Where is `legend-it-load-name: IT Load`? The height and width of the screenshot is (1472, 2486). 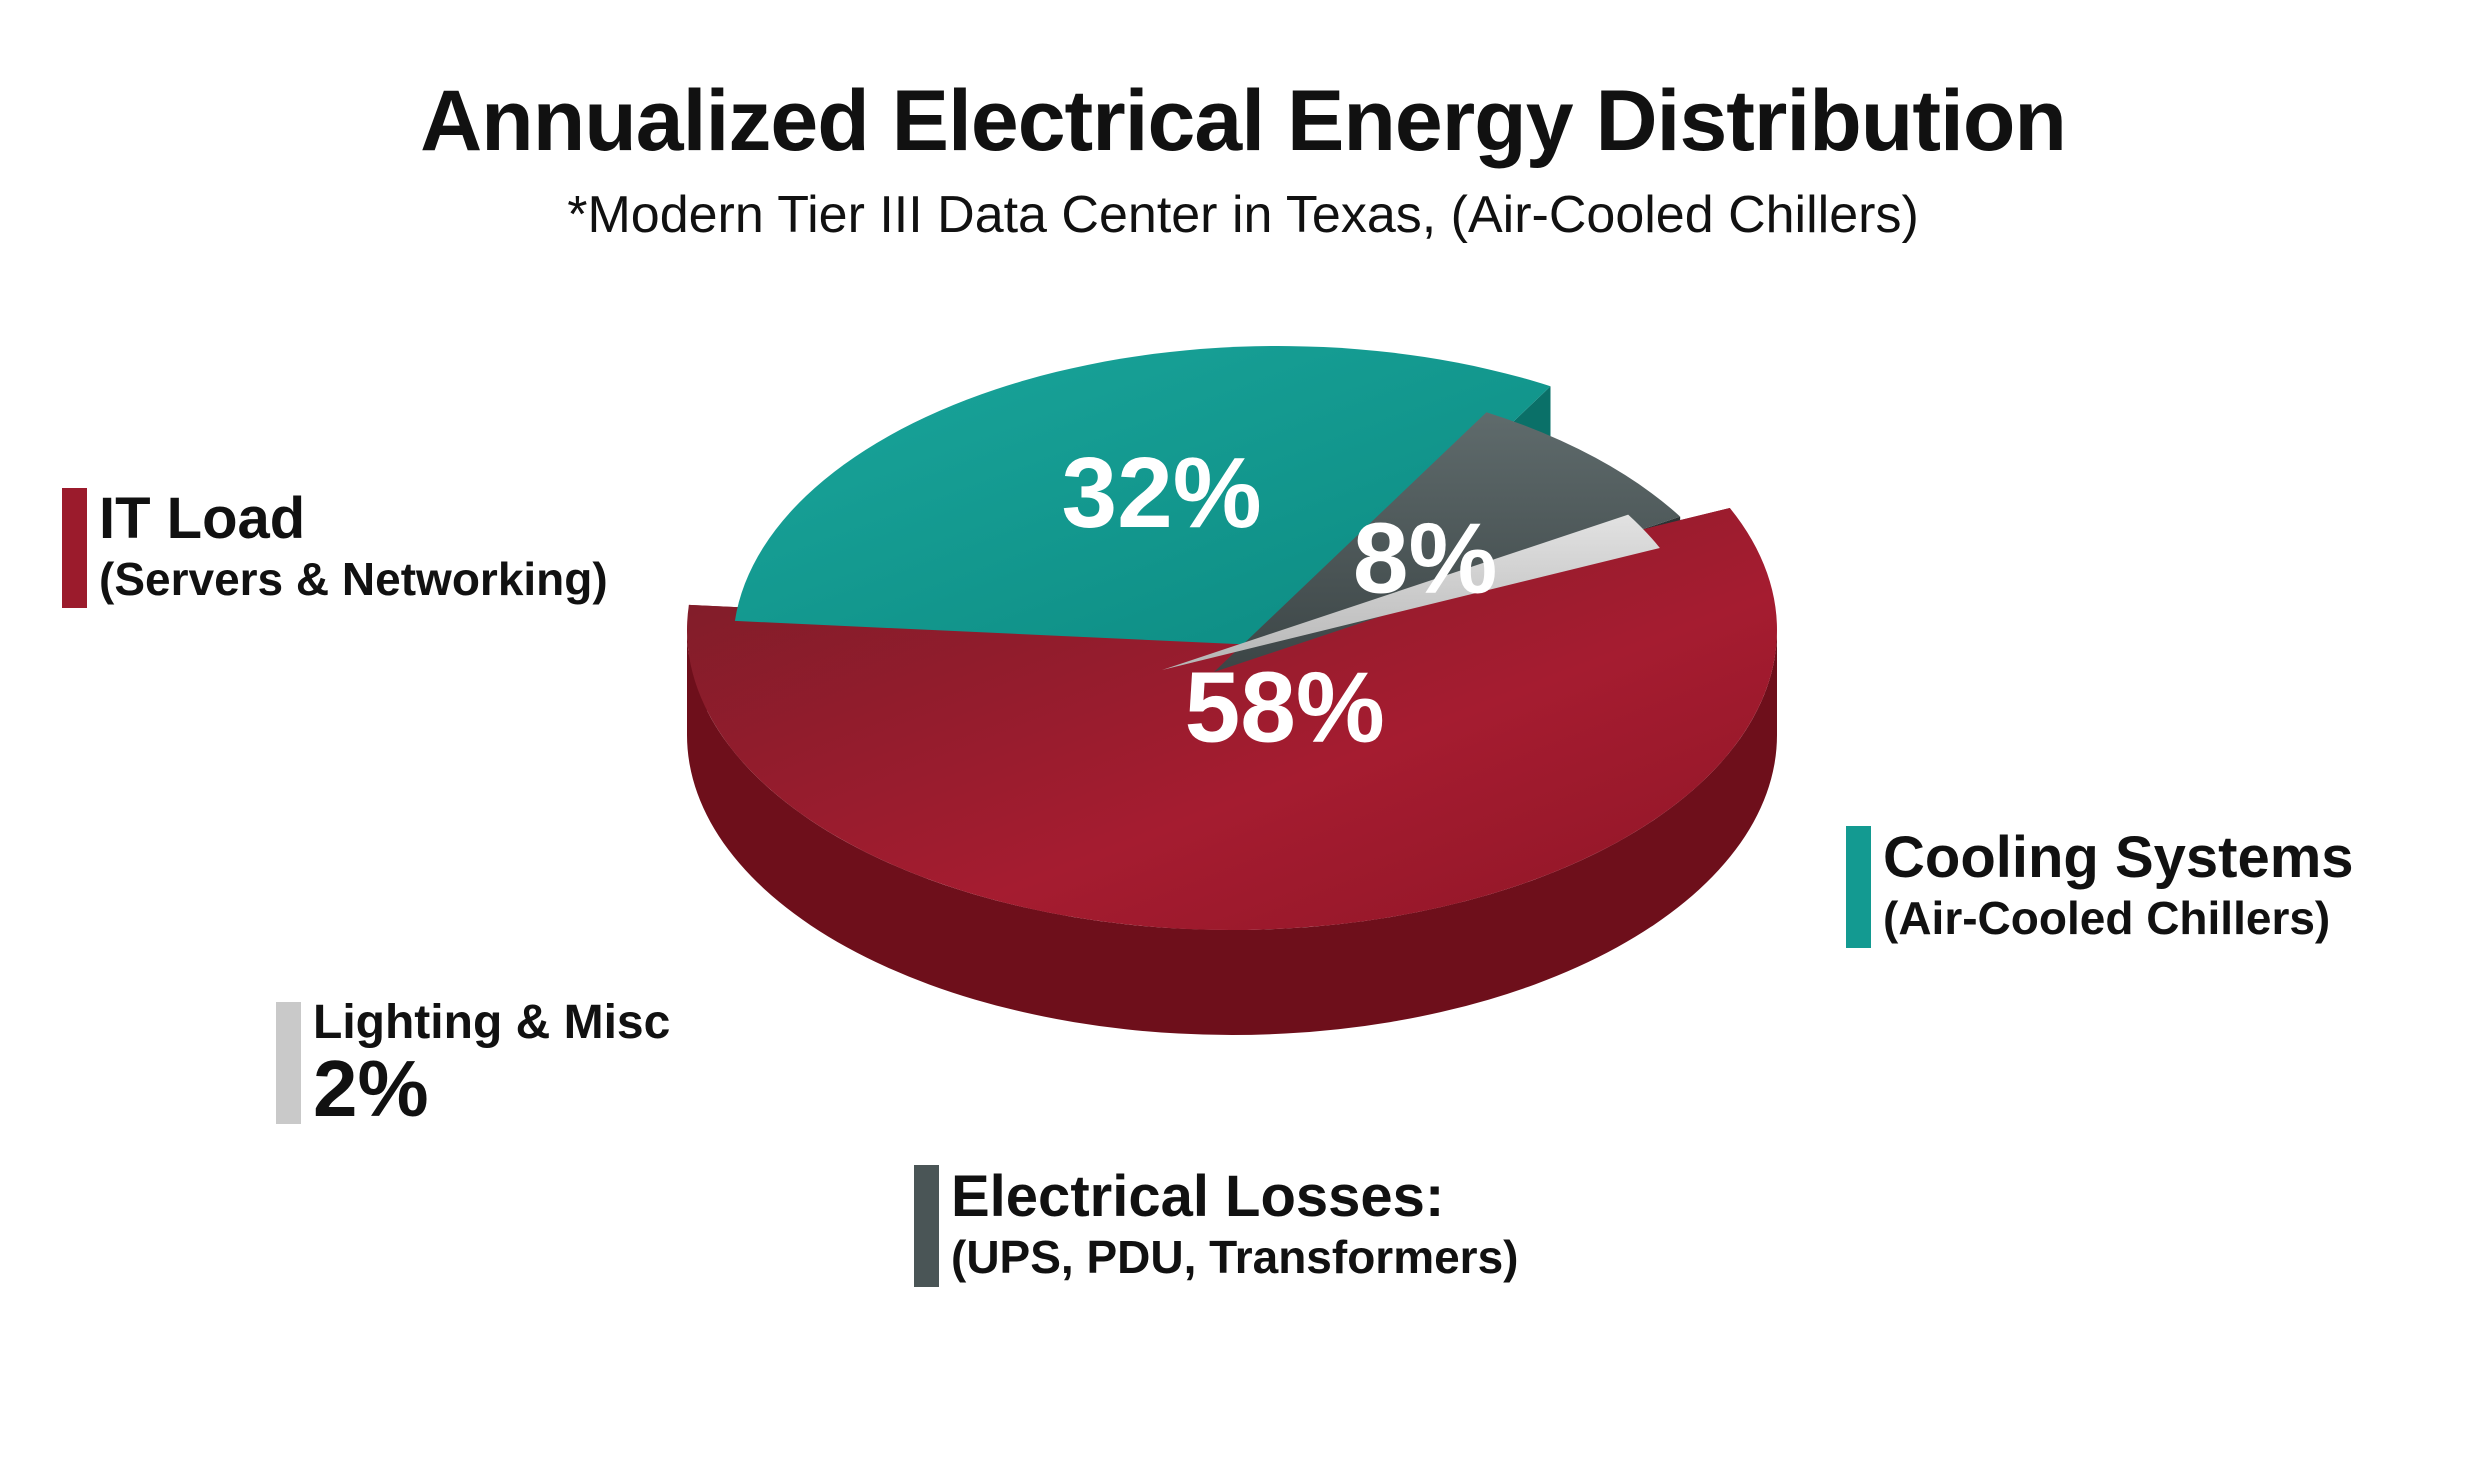 legend-it-load-name: IT Load is located at coordinates (202, 519).